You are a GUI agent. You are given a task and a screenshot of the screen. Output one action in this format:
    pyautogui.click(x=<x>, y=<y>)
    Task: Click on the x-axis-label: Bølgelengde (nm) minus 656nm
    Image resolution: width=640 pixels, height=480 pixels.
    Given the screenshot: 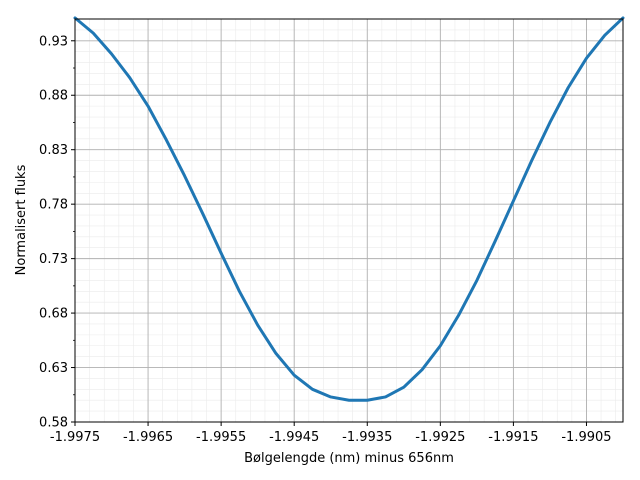 What is the action you would take?
    pyautogui.click(x=349, y=458)
    